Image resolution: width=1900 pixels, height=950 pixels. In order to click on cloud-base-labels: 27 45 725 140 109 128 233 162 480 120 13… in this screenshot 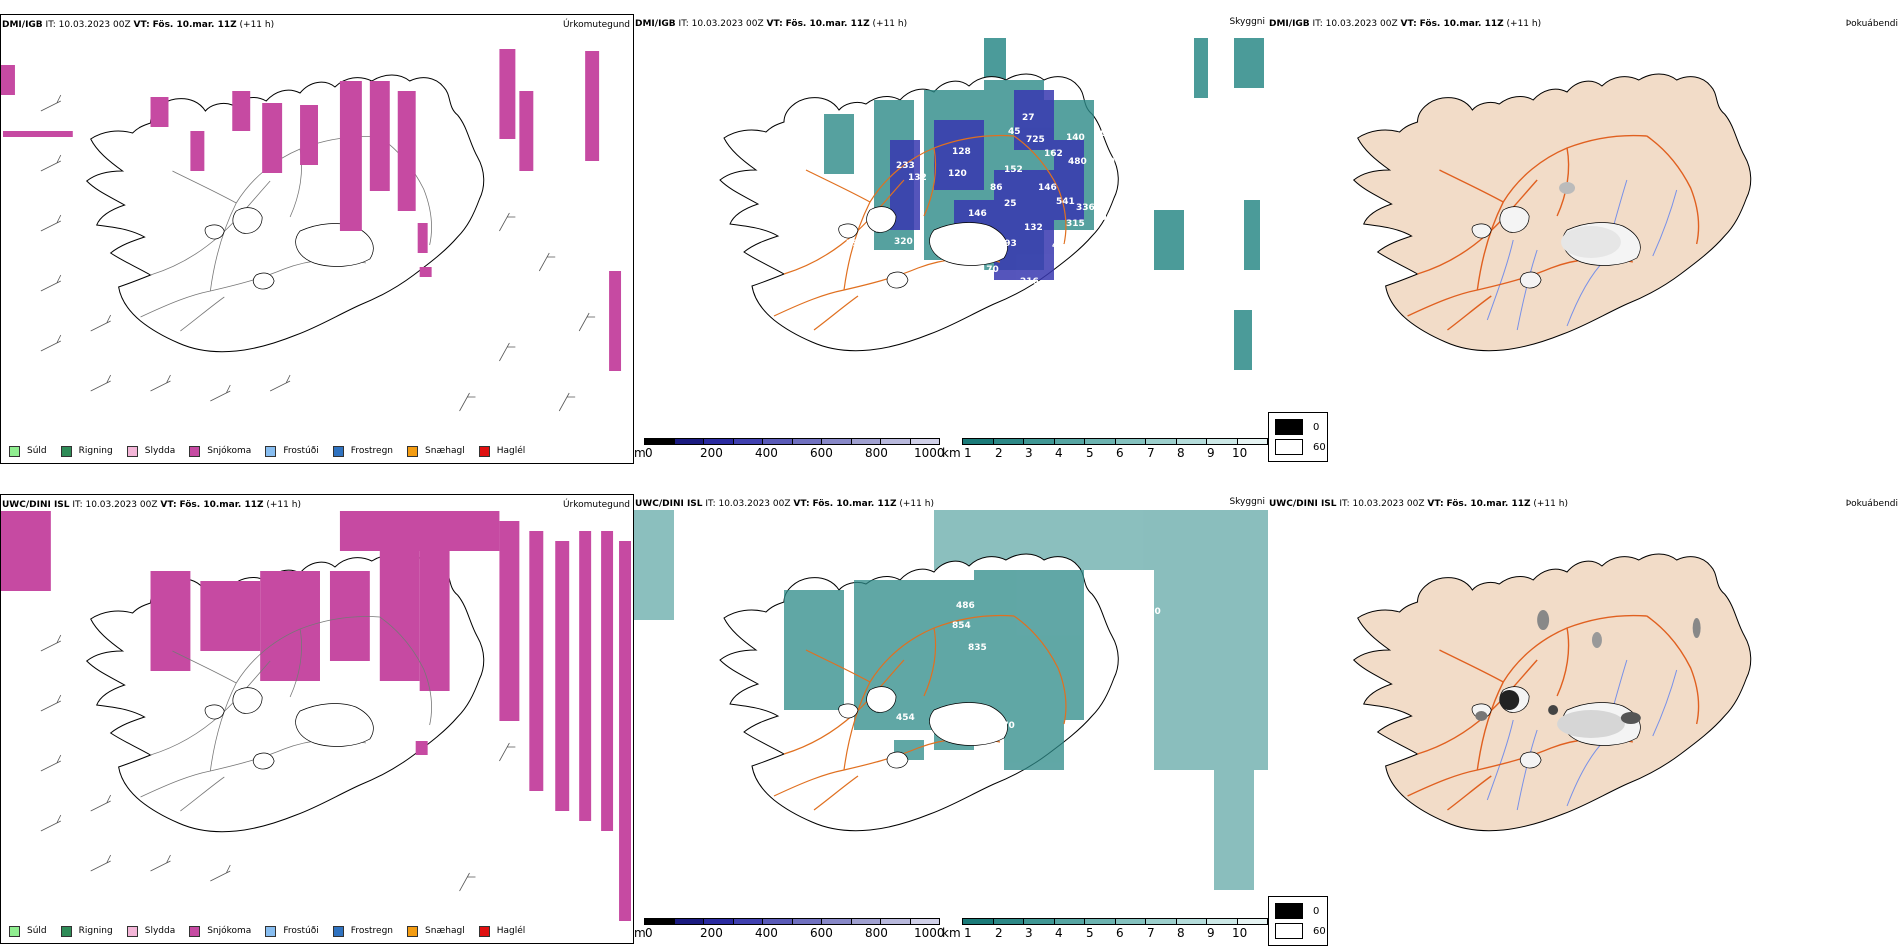, I will do `click(990, 200)`.